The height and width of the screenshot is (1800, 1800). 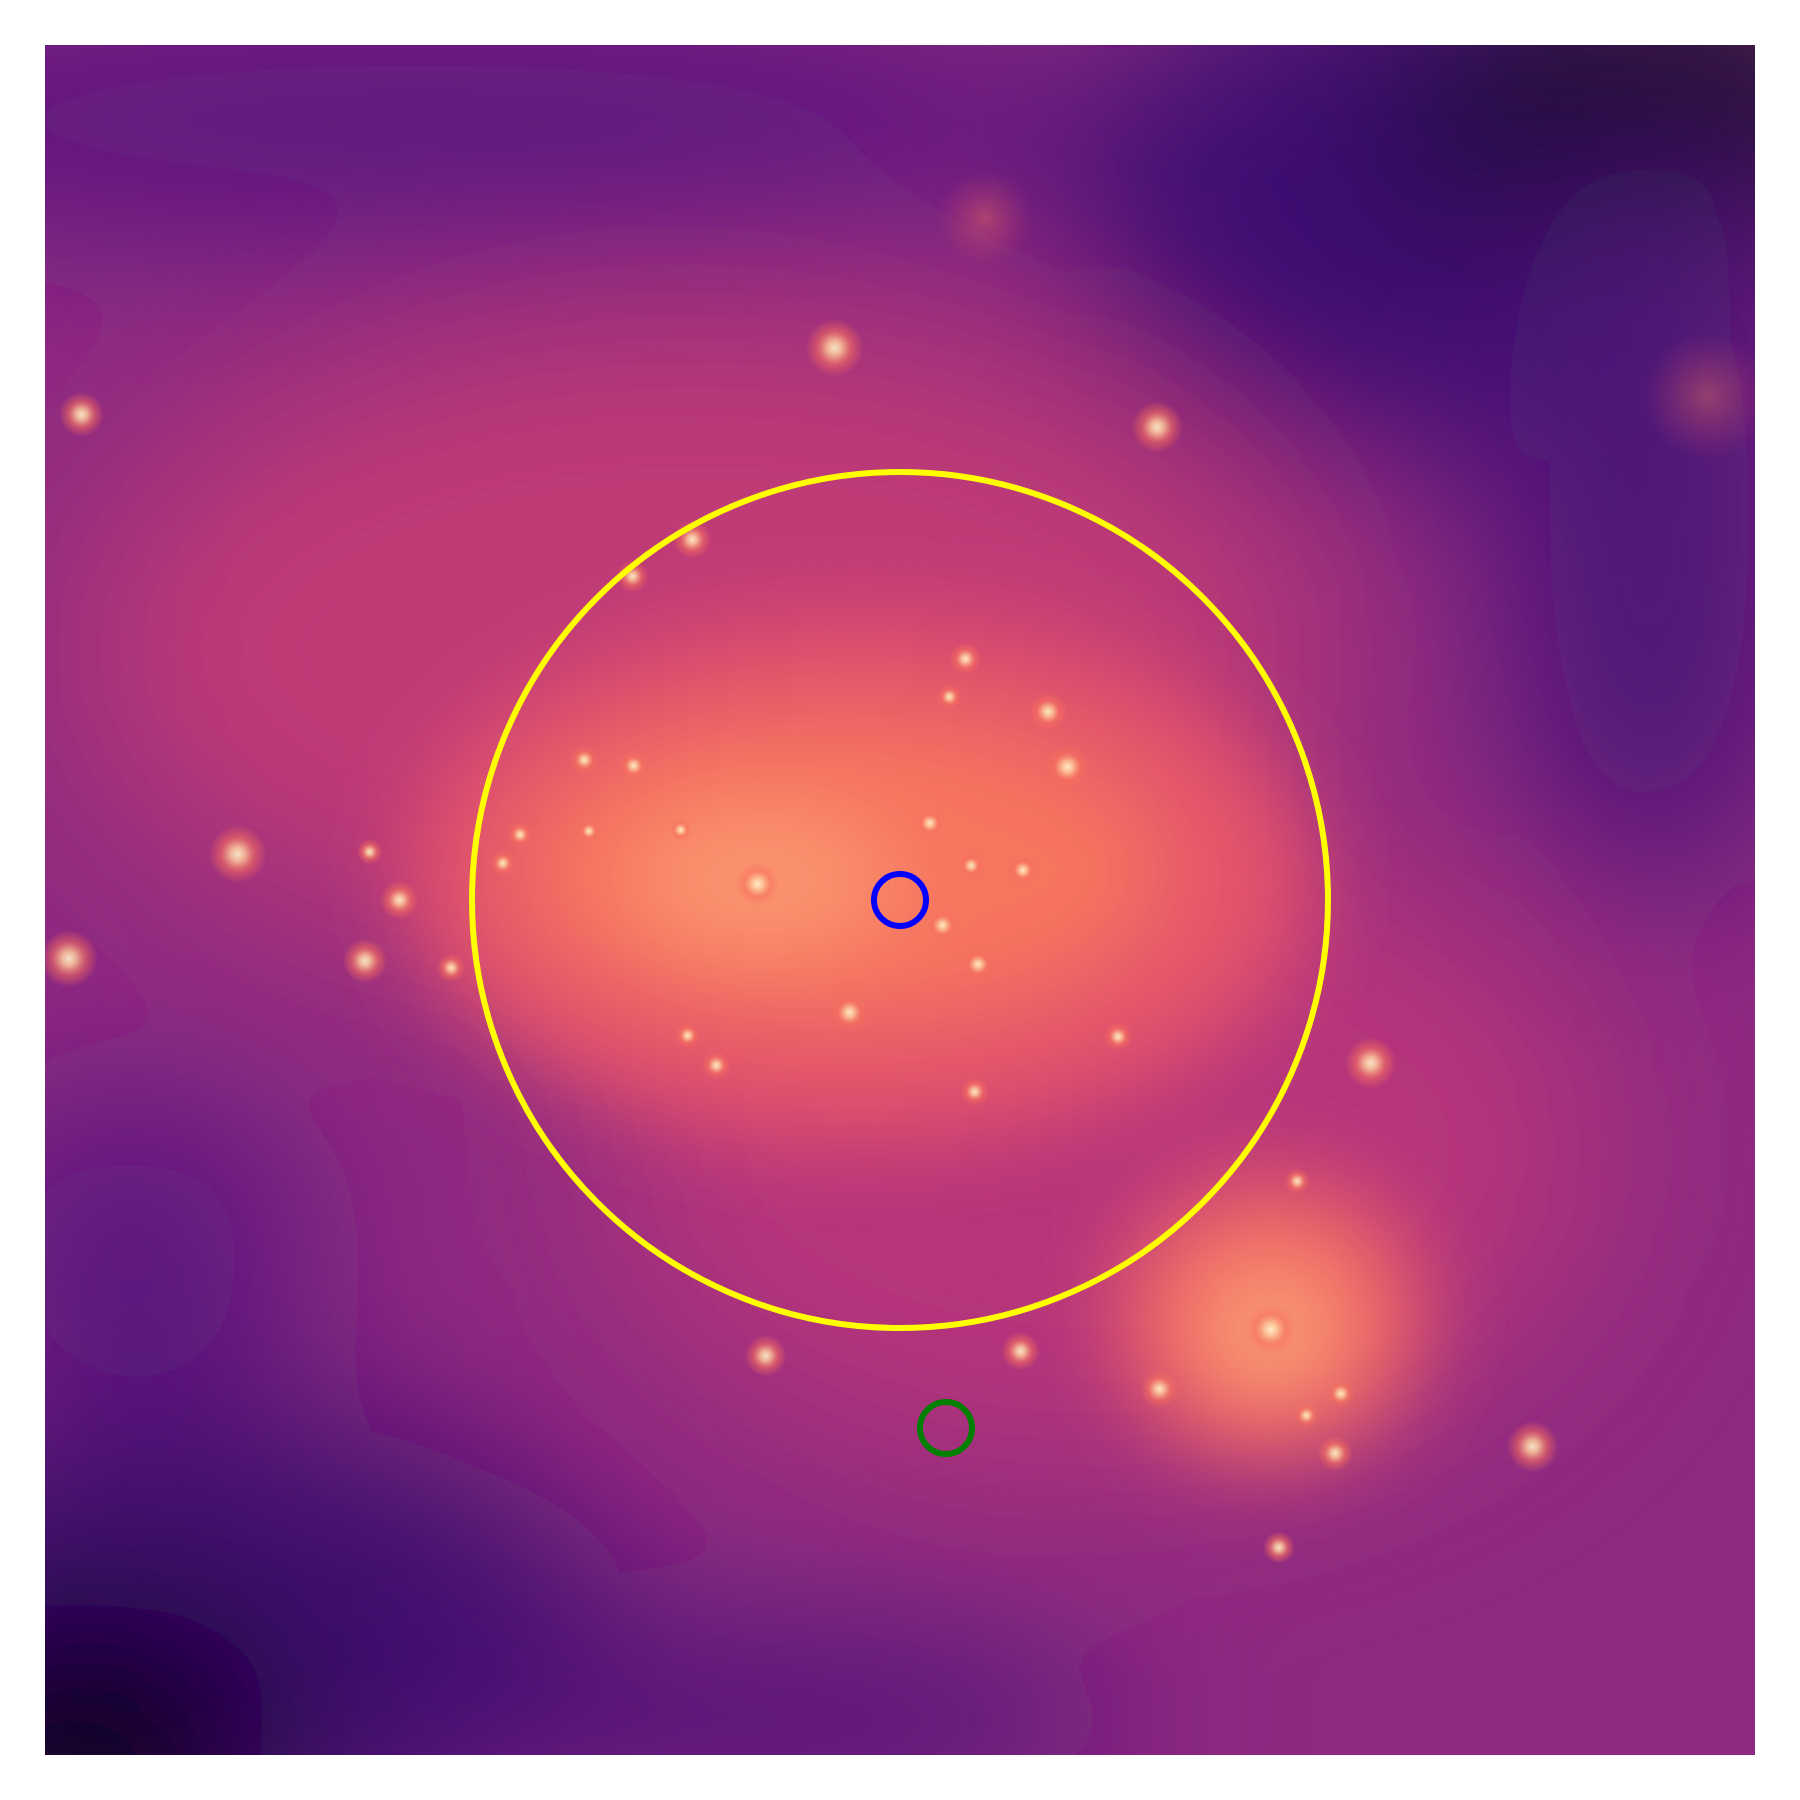 What do you see at coordinates (946, 1428) in the screenshot?
I see `green-circle` at bounding box center [946, 1428].